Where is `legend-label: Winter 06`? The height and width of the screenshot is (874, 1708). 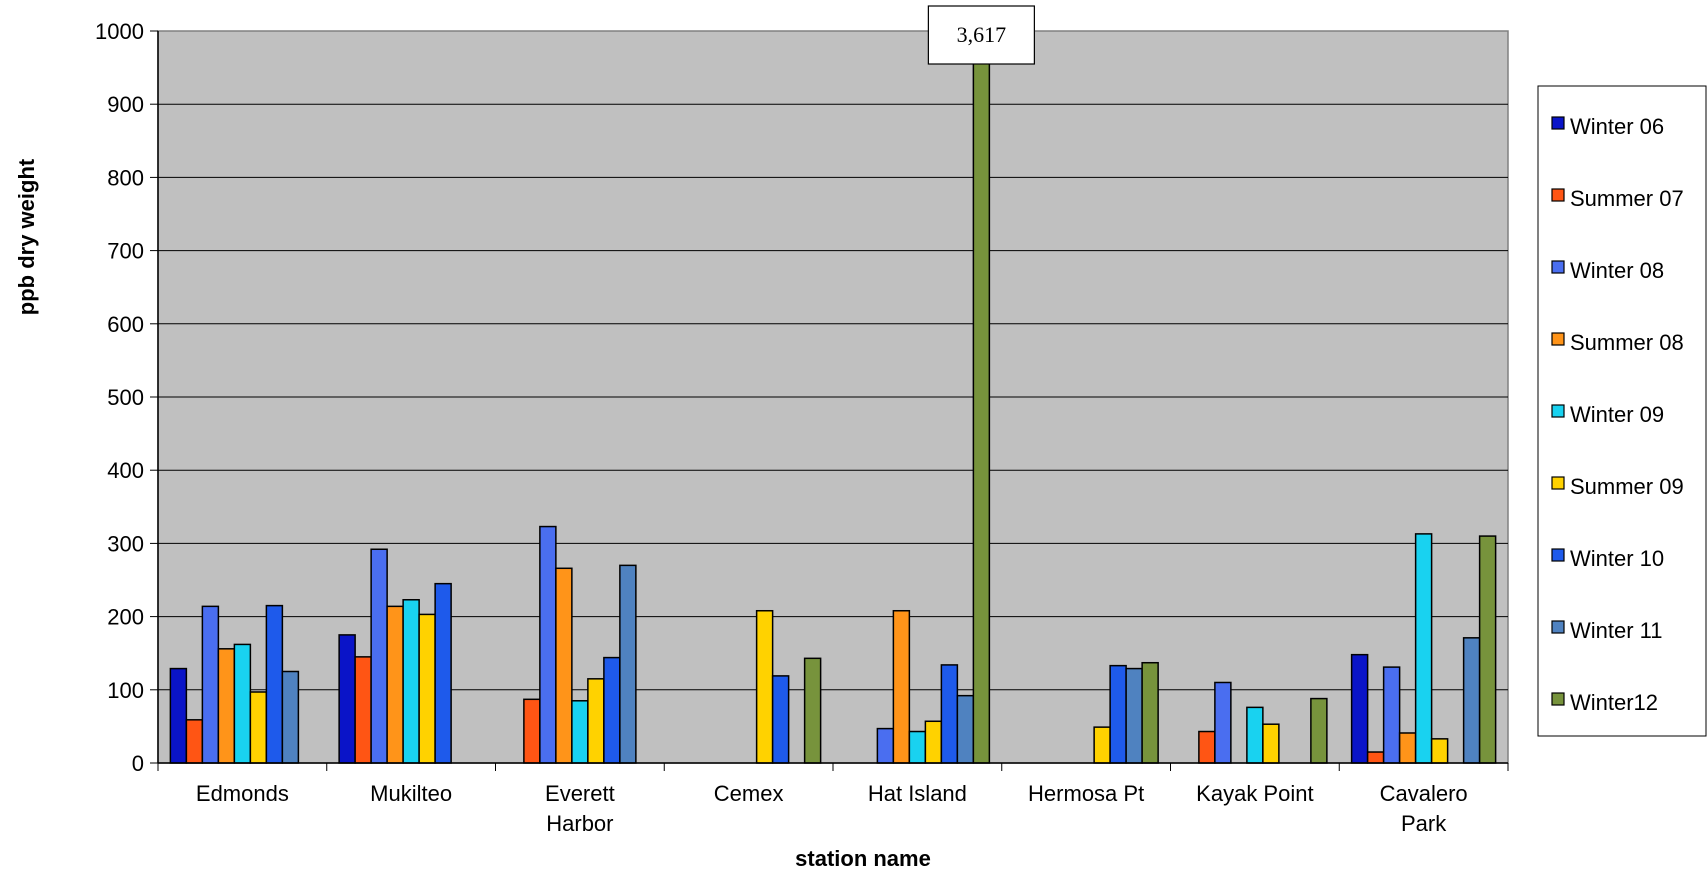
legend-label: Winter 06 is located at coordinates (1617, 126).